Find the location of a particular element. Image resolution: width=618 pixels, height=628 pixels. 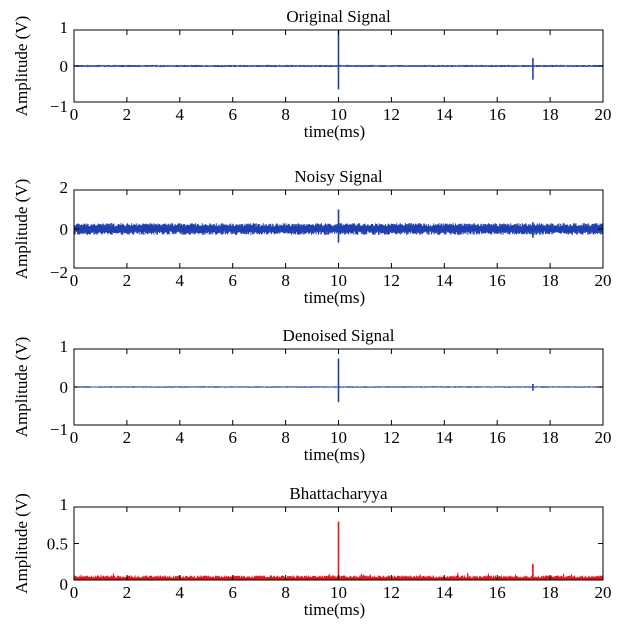

y-tick-label: 2 is located at coordinates (64, 187).